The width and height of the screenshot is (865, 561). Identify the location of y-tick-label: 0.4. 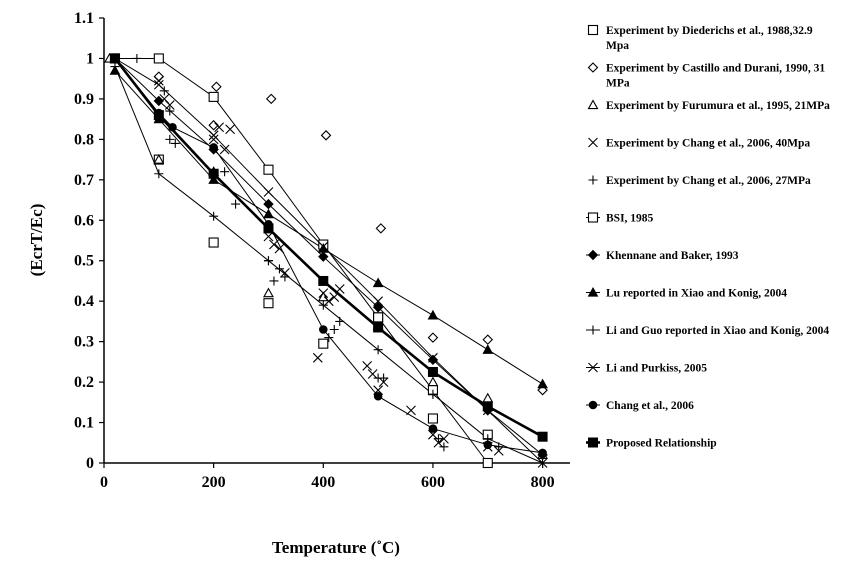
(84, 301).